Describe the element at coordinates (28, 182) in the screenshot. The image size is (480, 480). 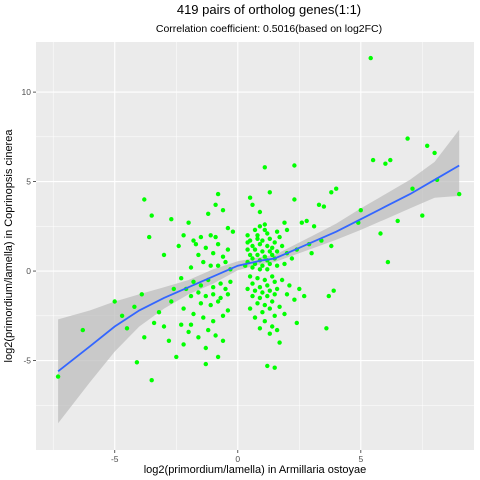
I see `y-tick-label: 5` at that location.